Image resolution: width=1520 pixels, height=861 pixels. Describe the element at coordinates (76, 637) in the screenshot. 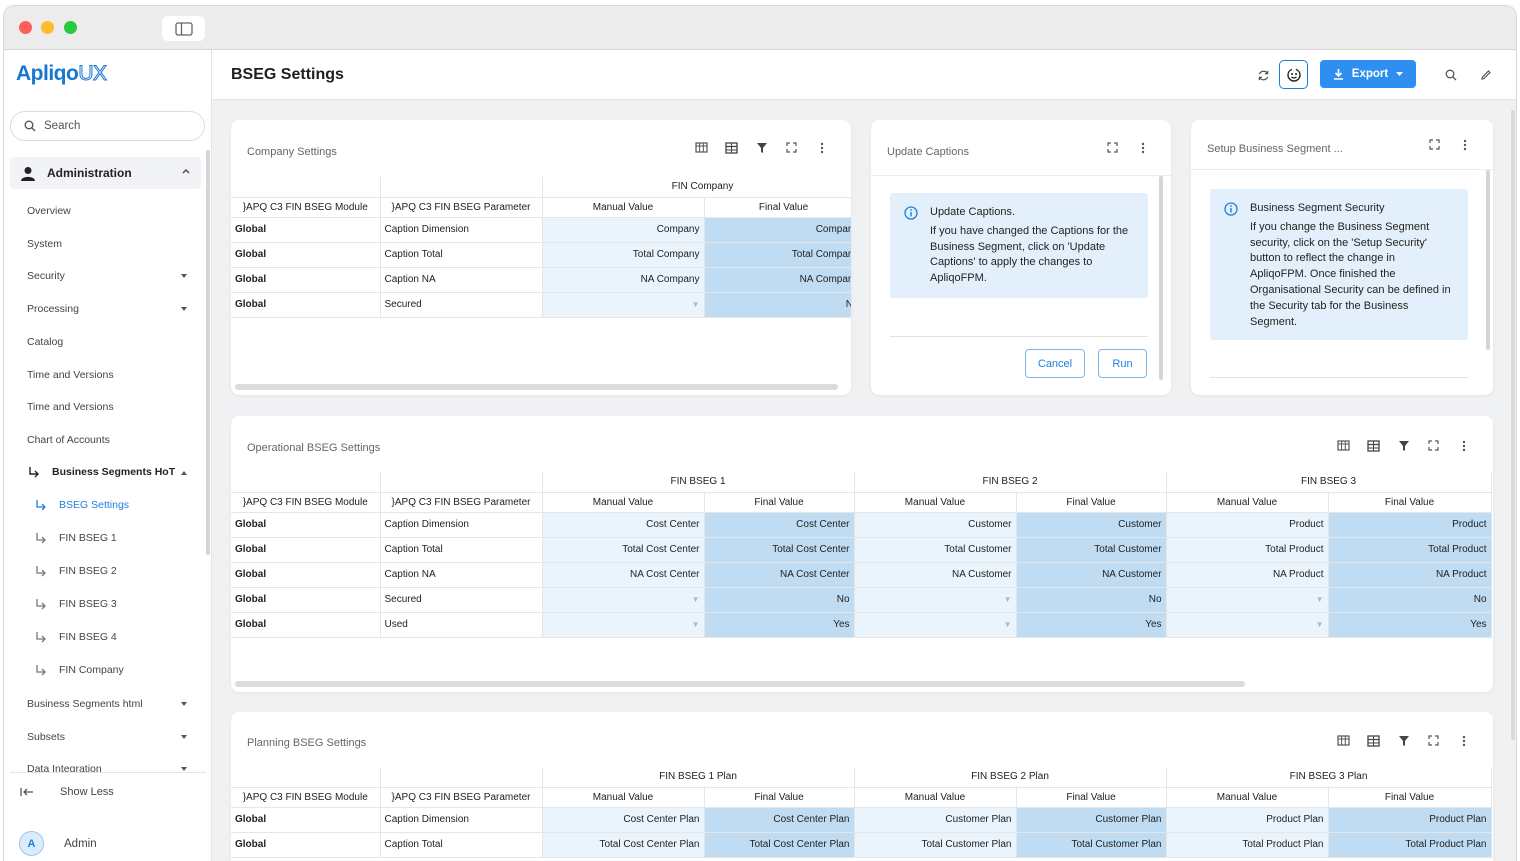

I see `sidebar-item-fin-bseg-4: FIN BSEG 4` at that location.